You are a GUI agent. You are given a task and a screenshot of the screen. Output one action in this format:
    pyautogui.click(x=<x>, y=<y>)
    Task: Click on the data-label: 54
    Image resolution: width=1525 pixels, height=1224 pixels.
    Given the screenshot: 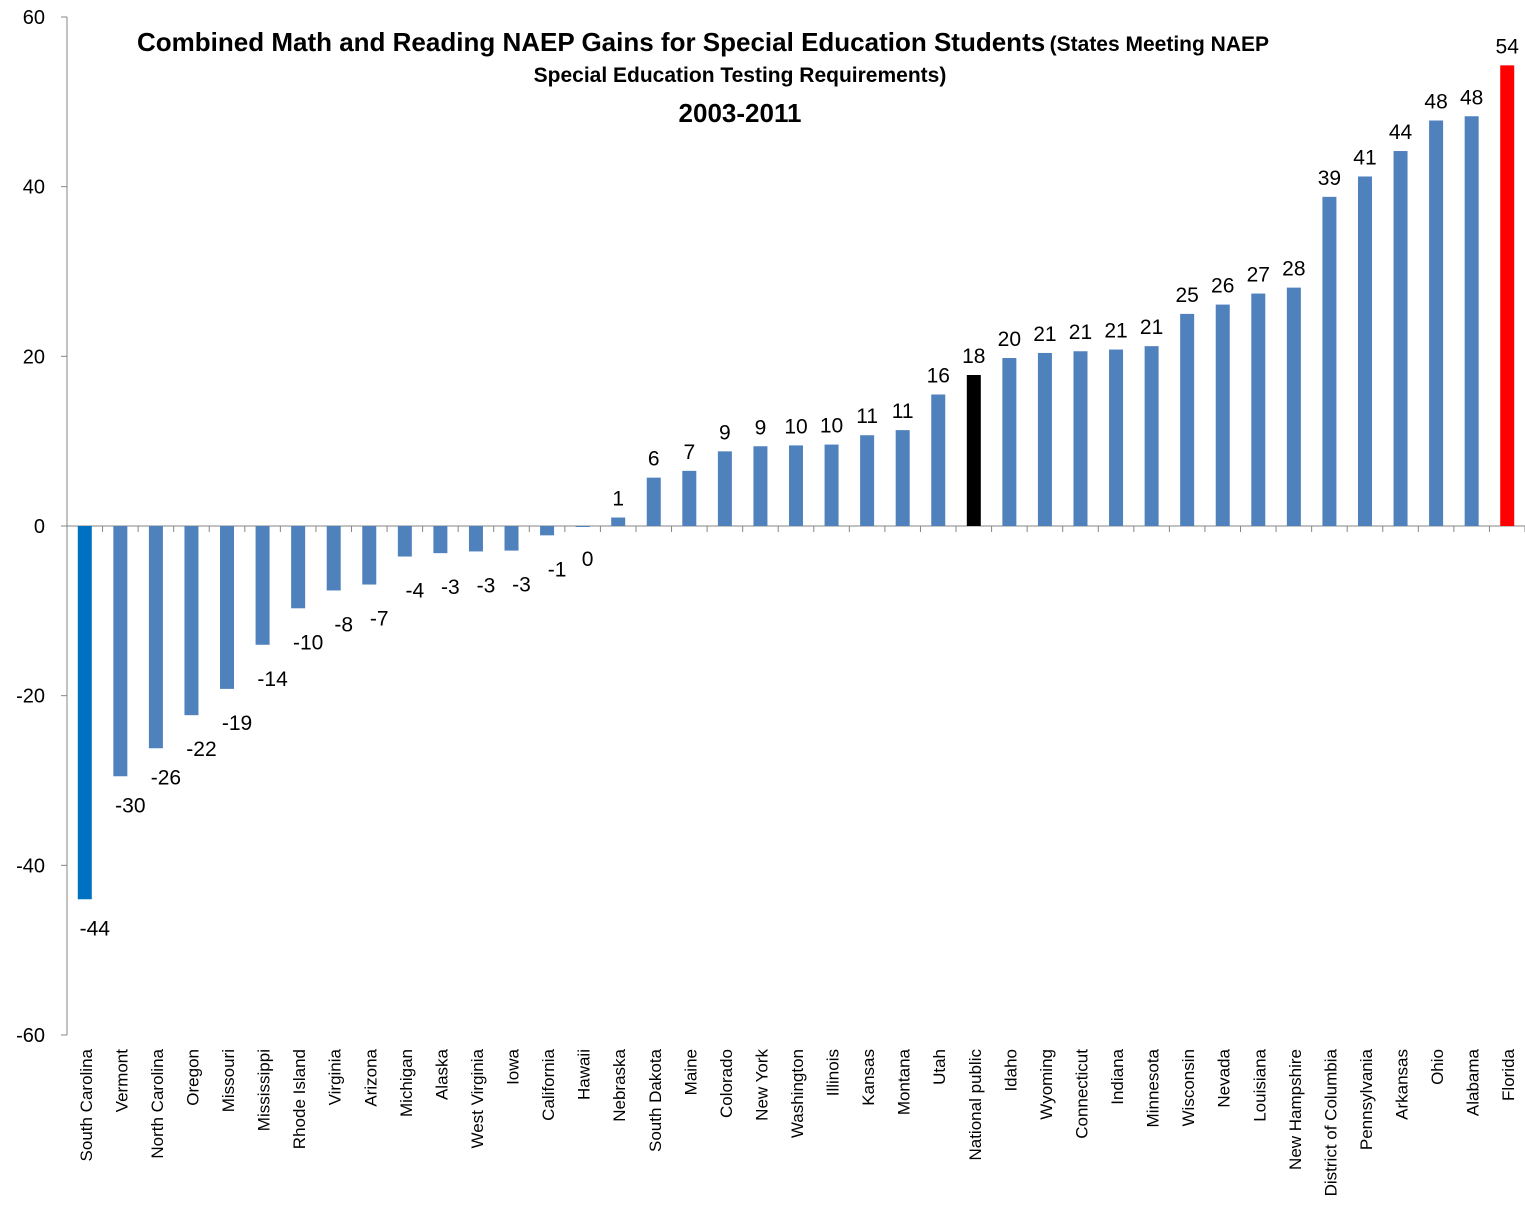 What is the action you would take?
    pyautogui.click(x=1508, y=46)
    